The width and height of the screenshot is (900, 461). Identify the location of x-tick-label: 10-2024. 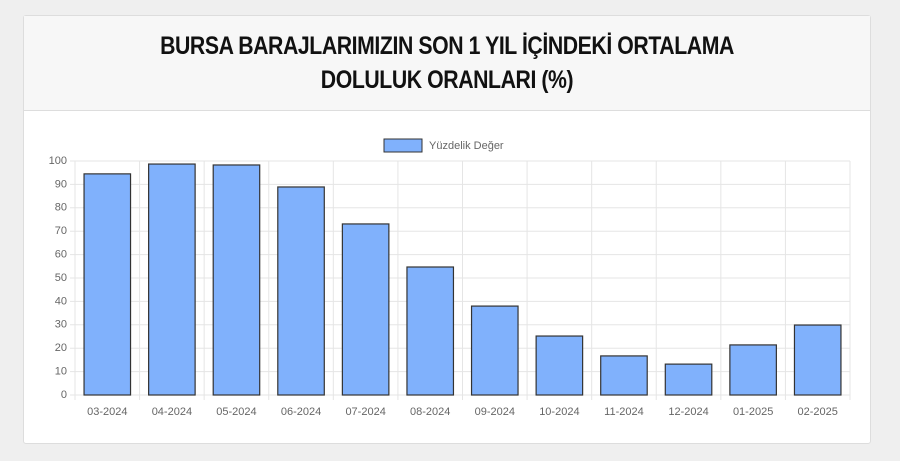
(559, 412).